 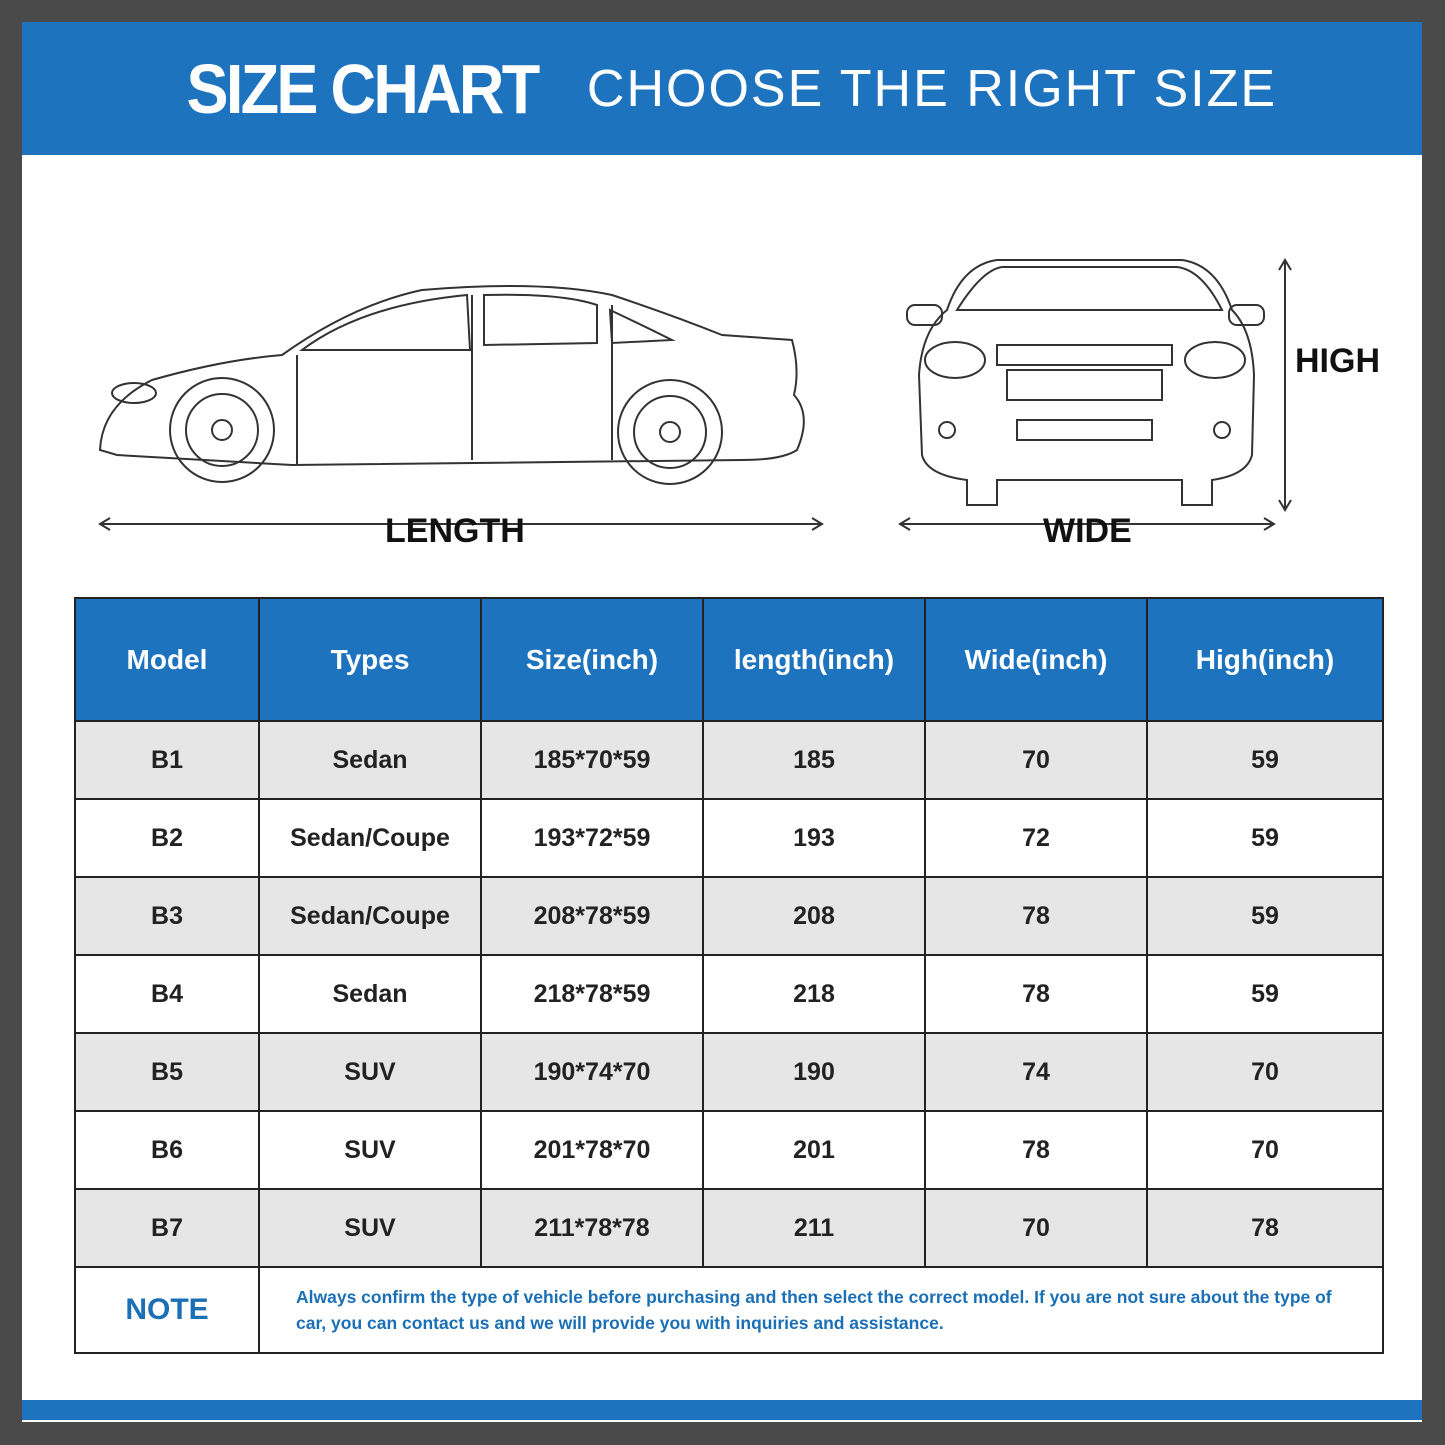 I want to click on column-header: length(inch), so click(x=814, y=659).